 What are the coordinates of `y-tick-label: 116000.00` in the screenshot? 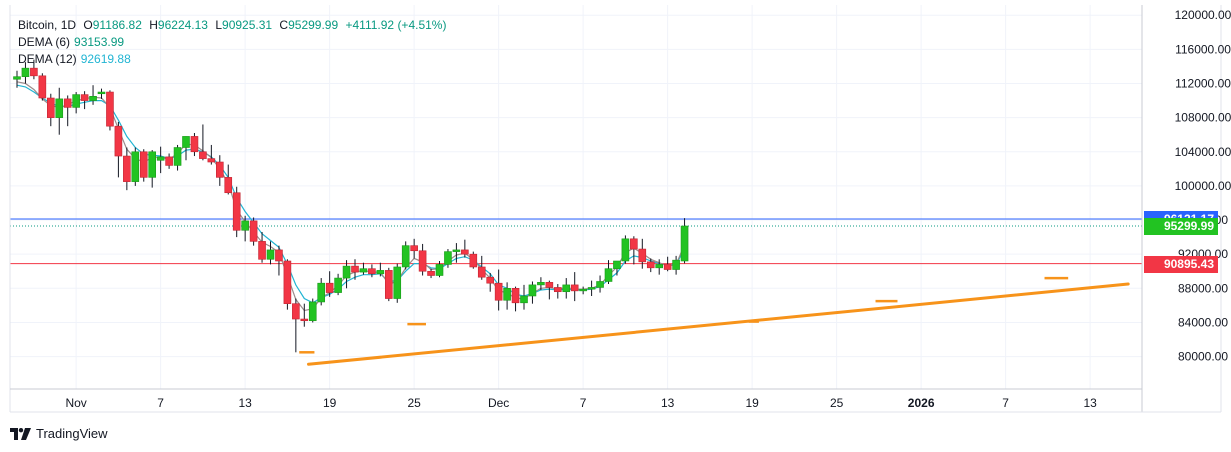 It's located at (1203, 49).